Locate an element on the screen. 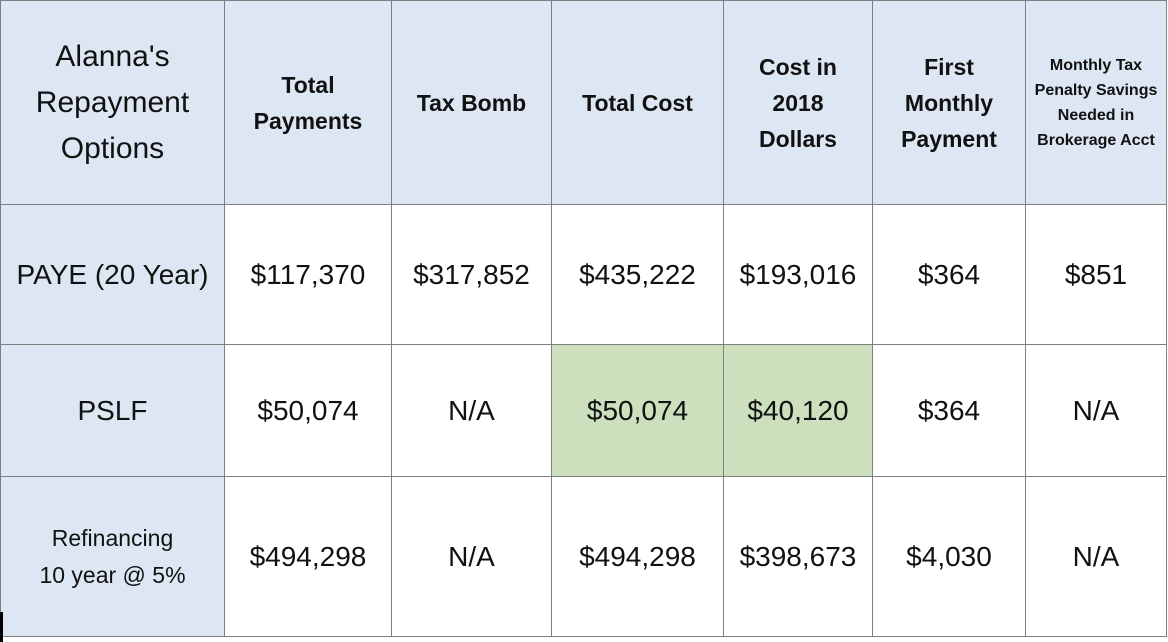  cell-total-cost: $494,298 is located at coordinates (637, 556).